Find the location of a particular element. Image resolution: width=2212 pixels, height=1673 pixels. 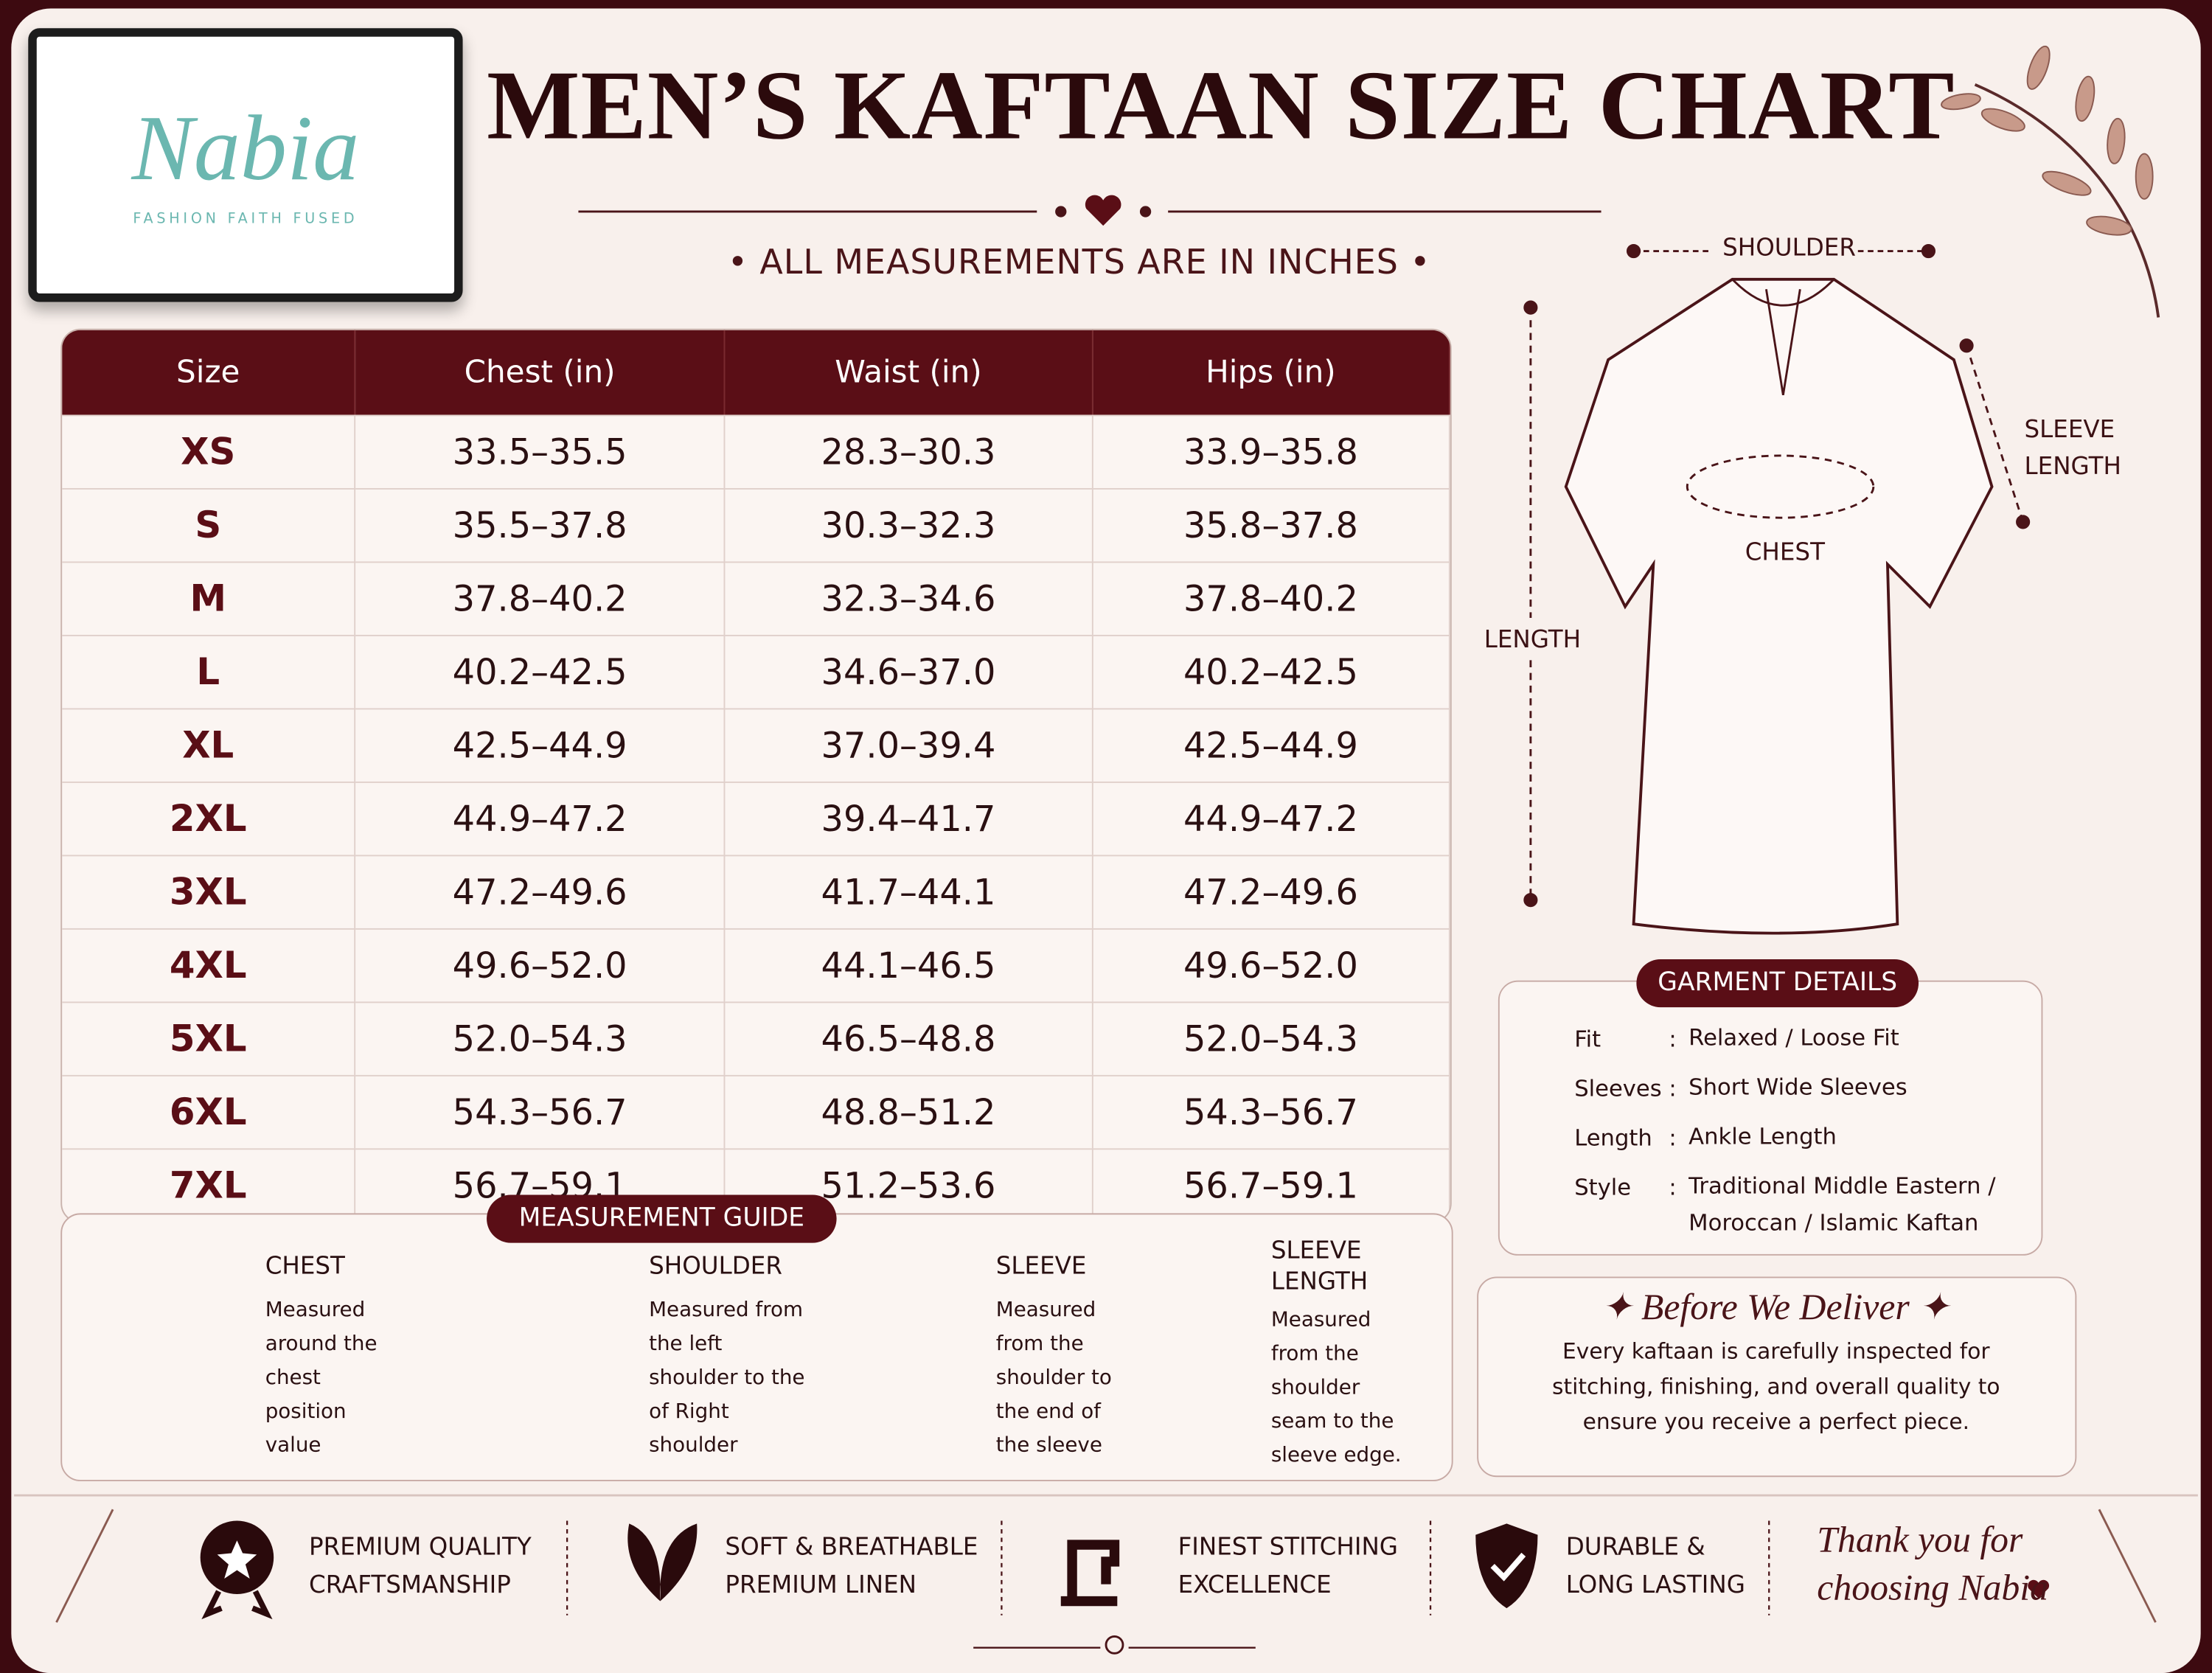

table-row: XS 33.5–35.5 28.3–30.3 33.9–35.8 is located at coordinates (756, 451).